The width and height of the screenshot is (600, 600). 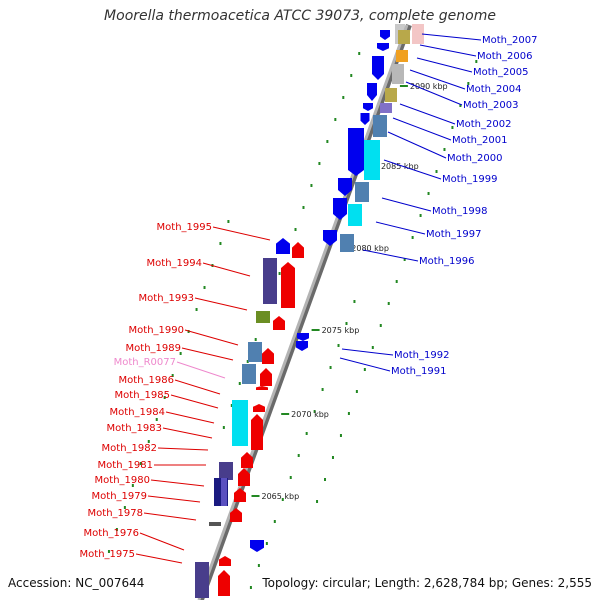 What do you see at coordinates (493, 89) in the screenshot?
I see `gene-label-plus: Moth_2004` at bounding box center [493, 89].